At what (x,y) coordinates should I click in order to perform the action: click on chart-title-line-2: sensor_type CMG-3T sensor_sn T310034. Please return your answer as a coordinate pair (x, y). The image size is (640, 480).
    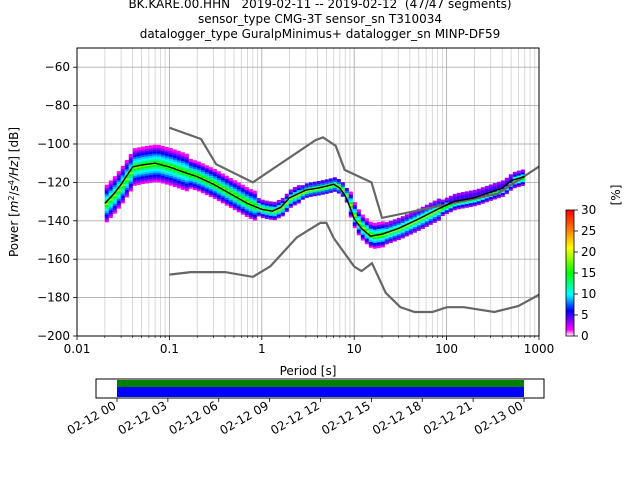
    Looking at the image, I should click on (320, 19).